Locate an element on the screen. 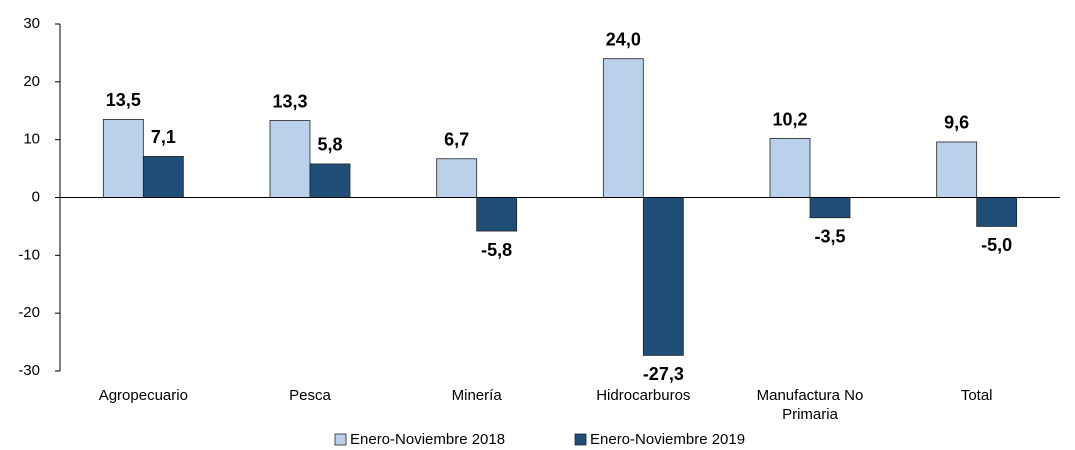  data-label: 13,3 is located at coordinates (289, 101).